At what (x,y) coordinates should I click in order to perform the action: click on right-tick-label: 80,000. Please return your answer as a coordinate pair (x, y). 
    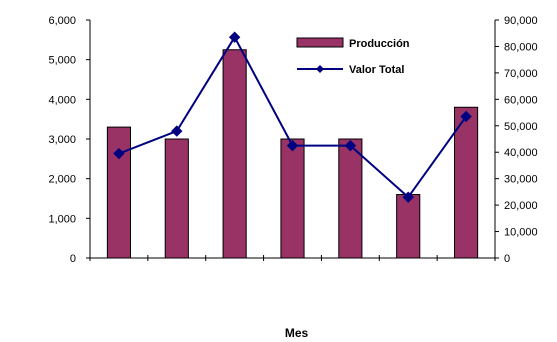
    Looking at the image, I should click on (521, 47).